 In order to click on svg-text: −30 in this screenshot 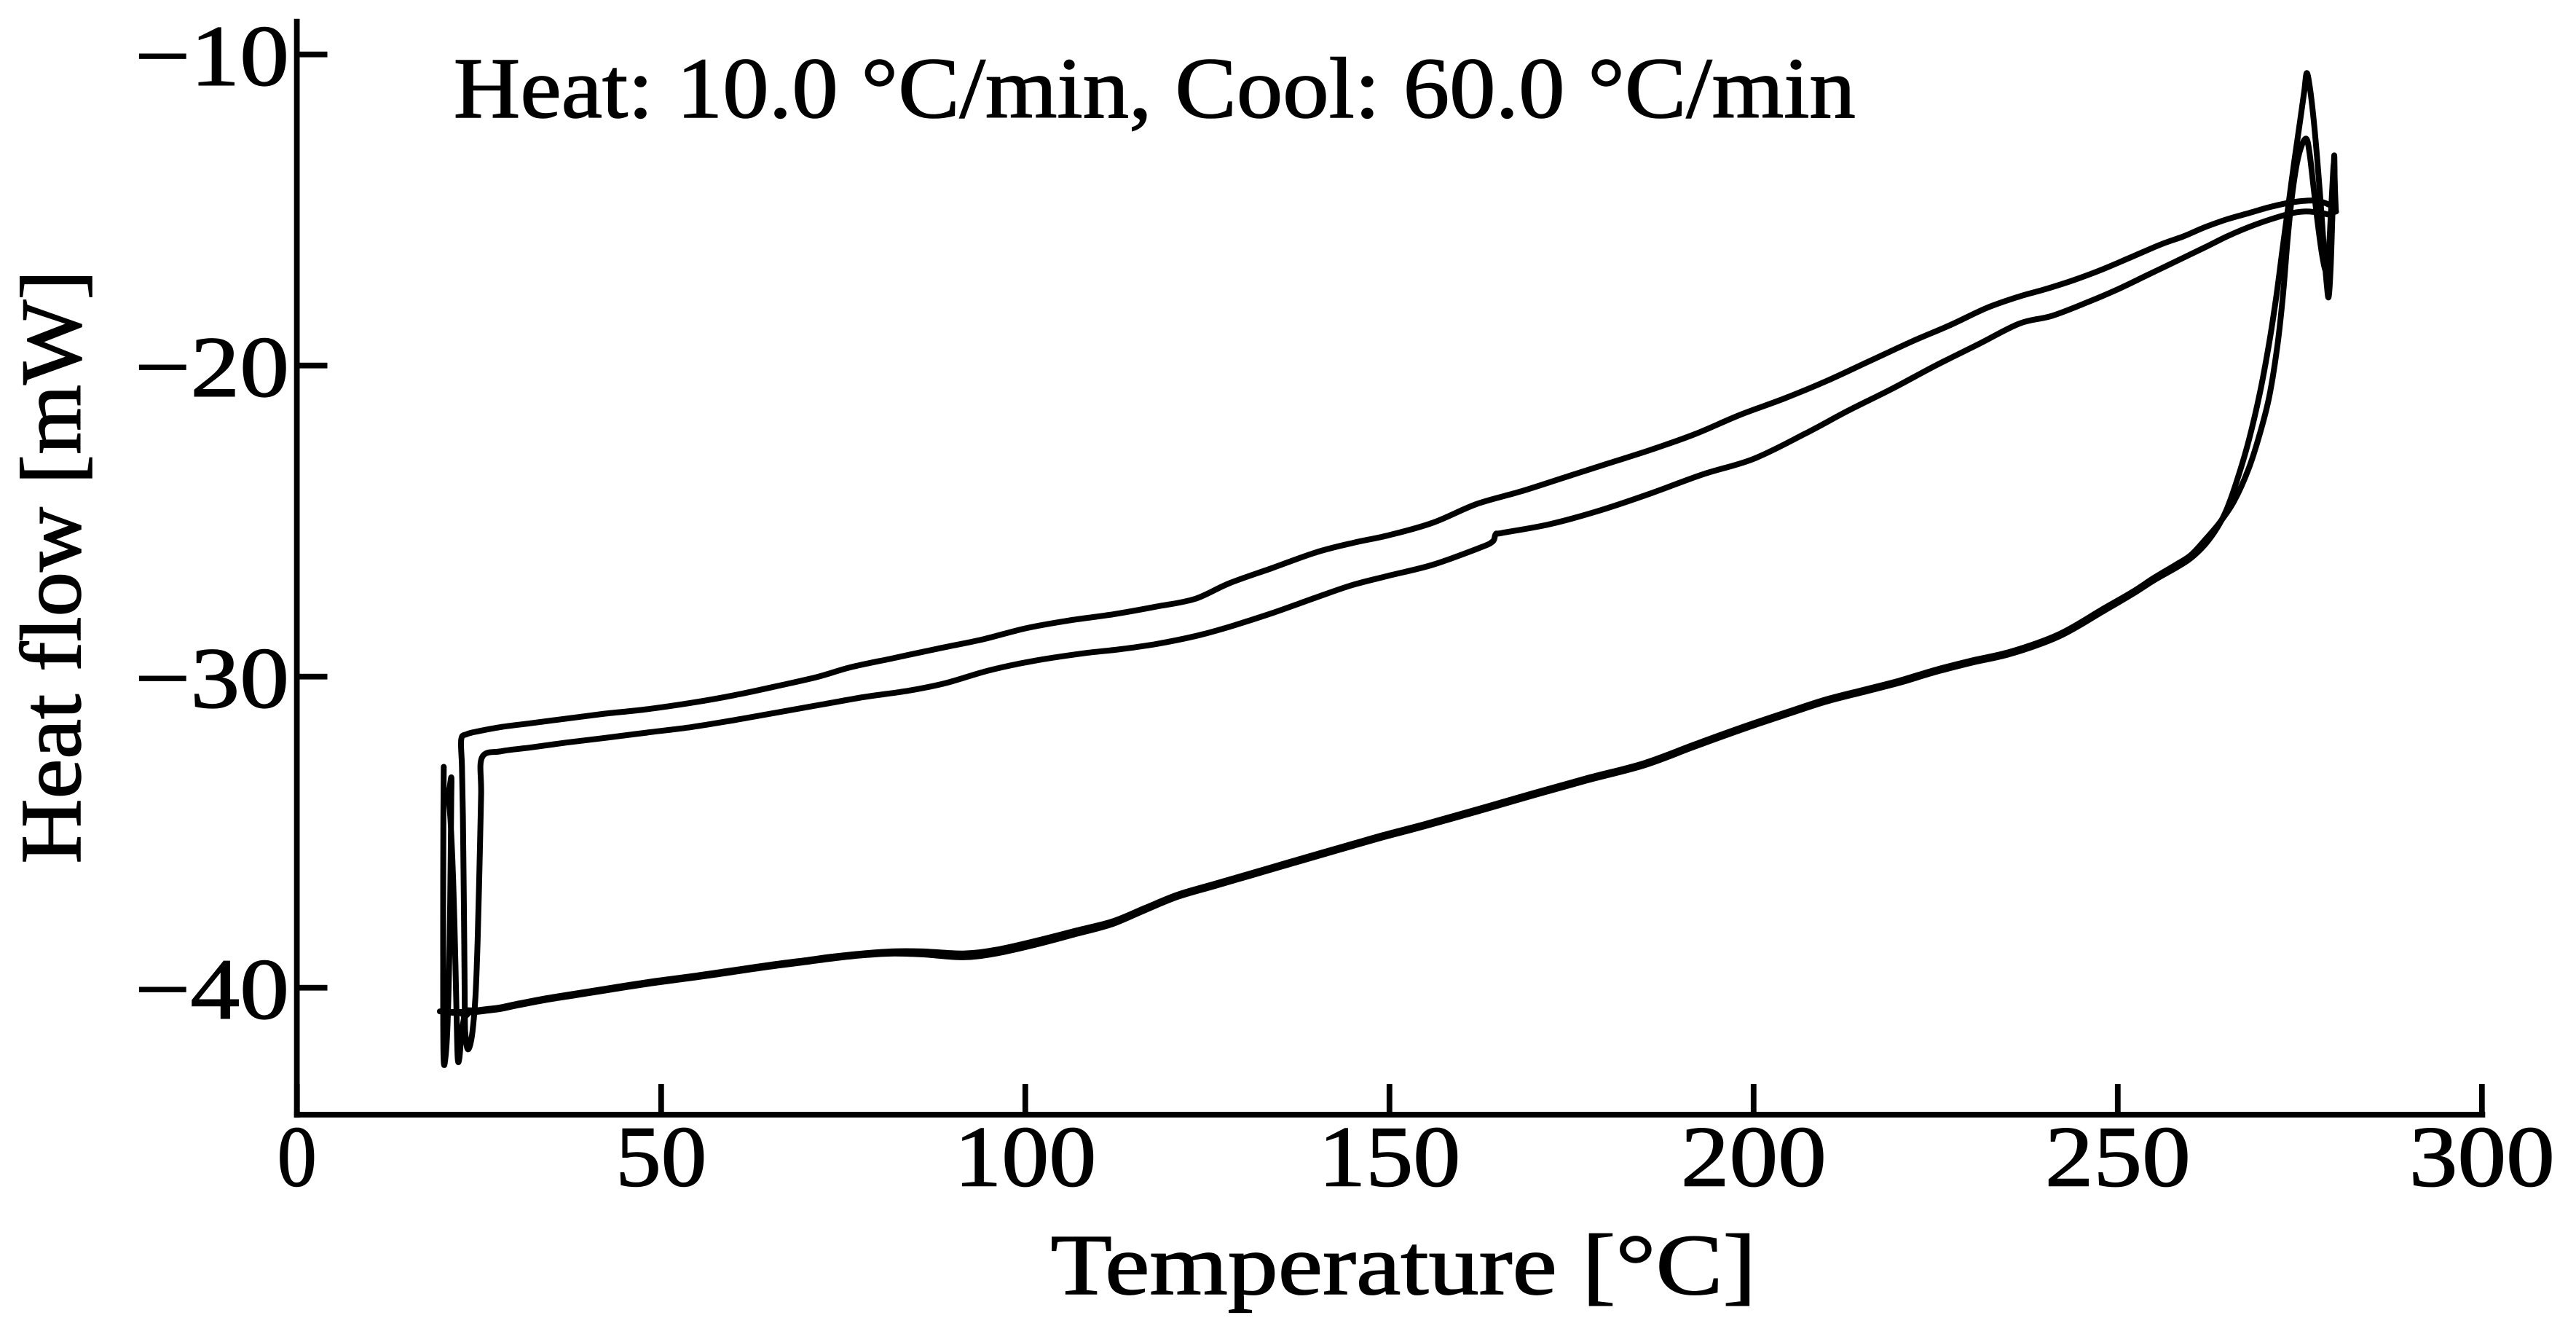, I will do `click(212, 678)`.